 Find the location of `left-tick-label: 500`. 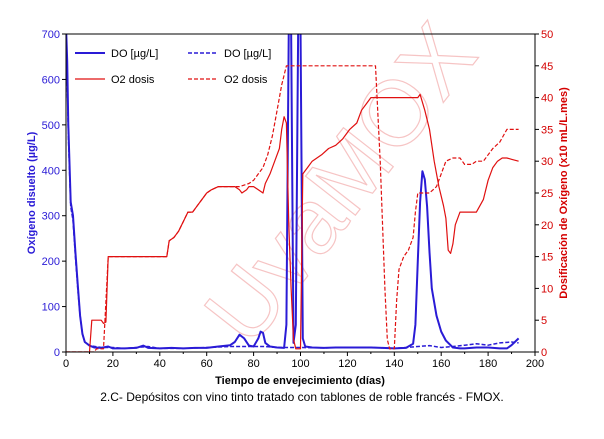

left-tick-label: 500 is located at coordinates (51, 126).